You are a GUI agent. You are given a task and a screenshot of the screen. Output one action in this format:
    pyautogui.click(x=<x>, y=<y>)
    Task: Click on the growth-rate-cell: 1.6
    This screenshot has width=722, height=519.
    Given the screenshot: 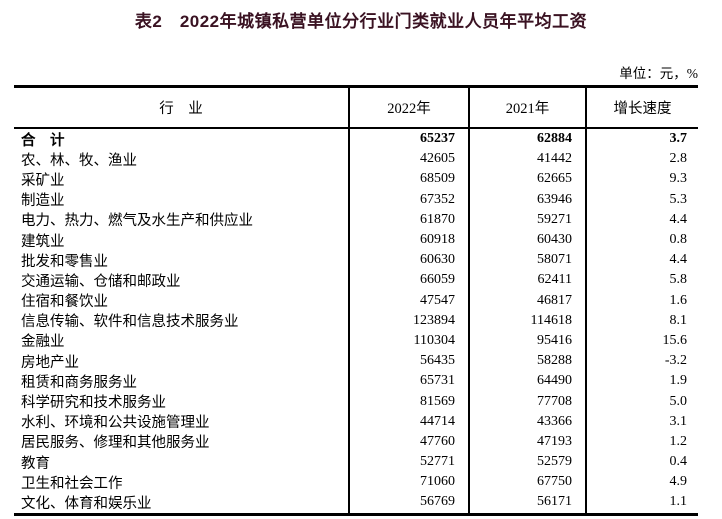 What is the action you would take?
    pyautogui.click(x=641, y=300)
    